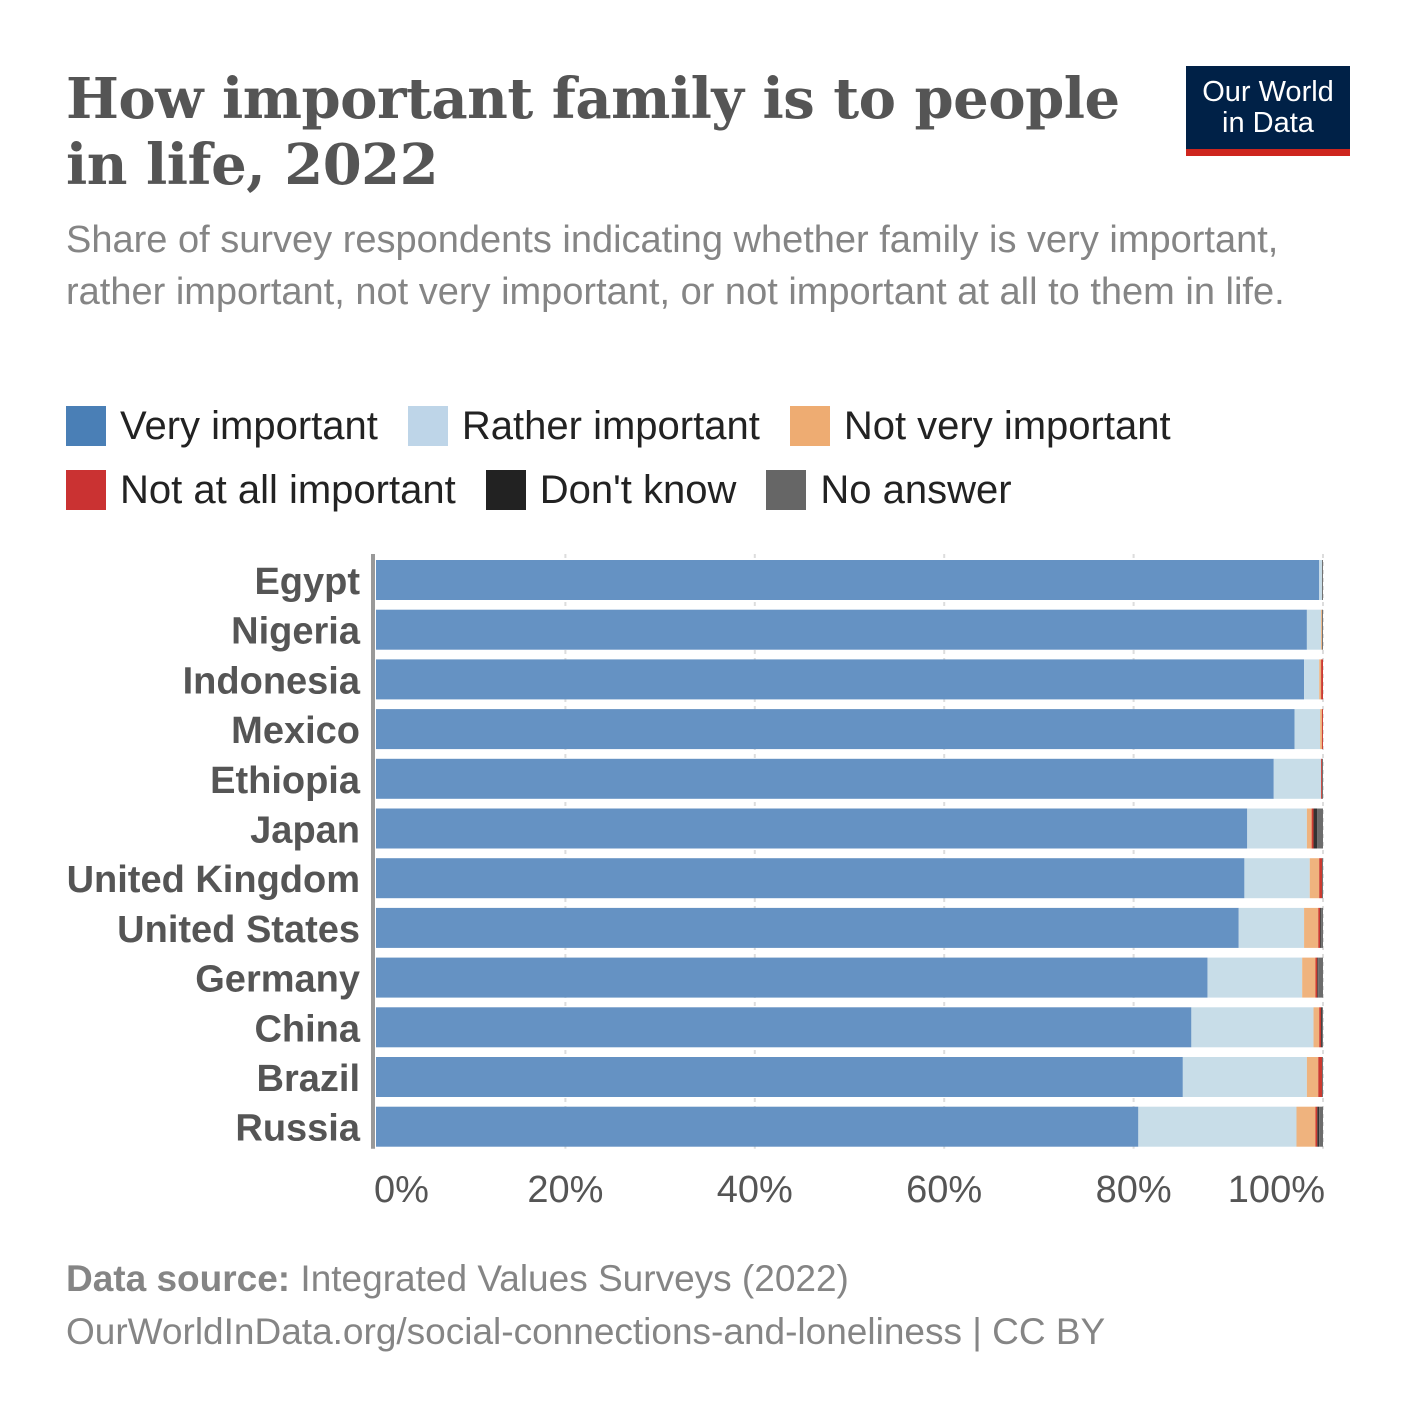 The width and height of the screenshot is (1420, 1408). Describe the element at coordinates (295, 731) in the screenshot. I see `category-label: Mexico` at that location.